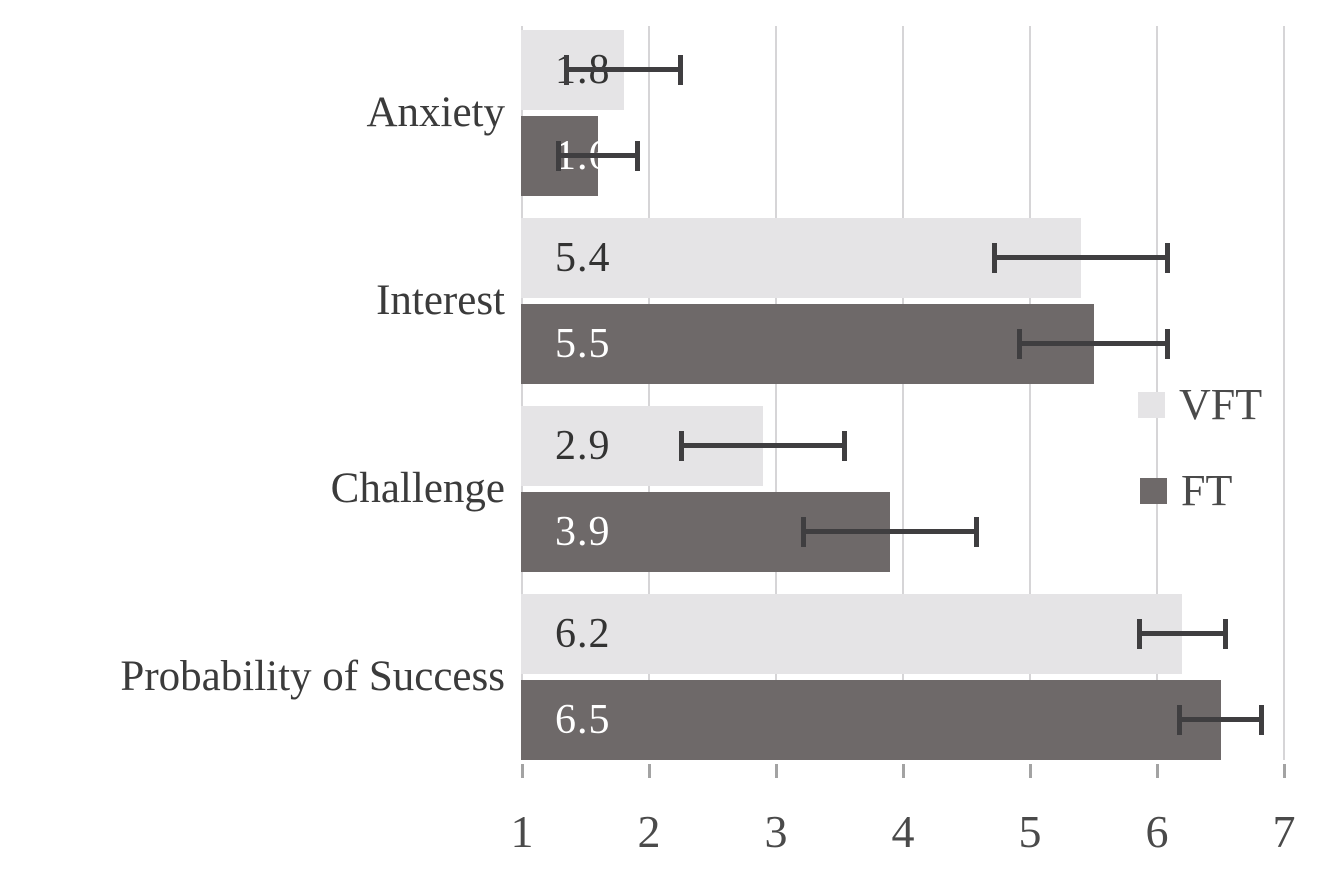 This screenshot has height=891, width=1331. I want to click on error-bar-vft-probability-of-success, so click(1182, 634).